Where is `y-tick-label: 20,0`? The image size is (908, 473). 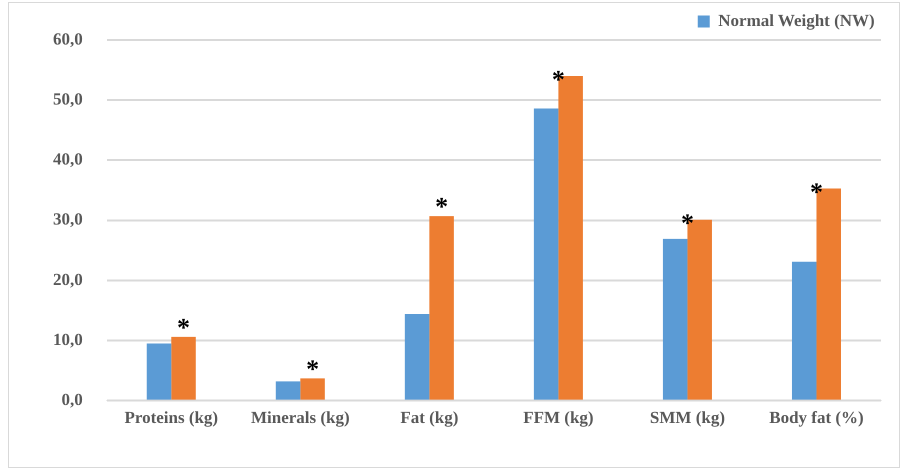
y-tick-label: 20,0 is located at coordinates (68, 279).